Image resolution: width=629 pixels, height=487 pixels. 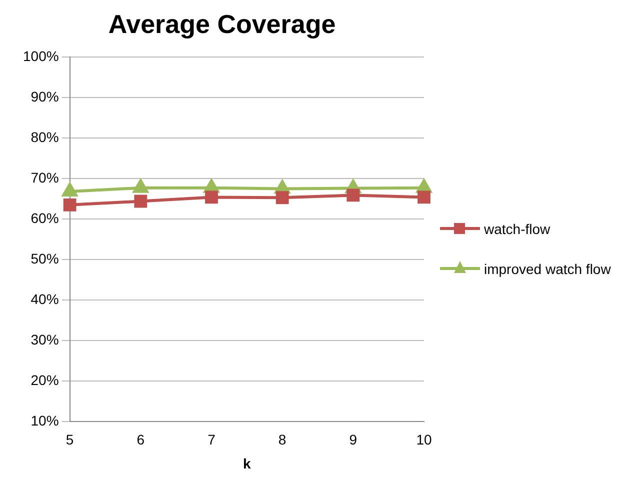 What do you see at coordinates (40, 56) in the screenshot?
I see `y-tick-label: 100%` at bounding box center [40, 56].